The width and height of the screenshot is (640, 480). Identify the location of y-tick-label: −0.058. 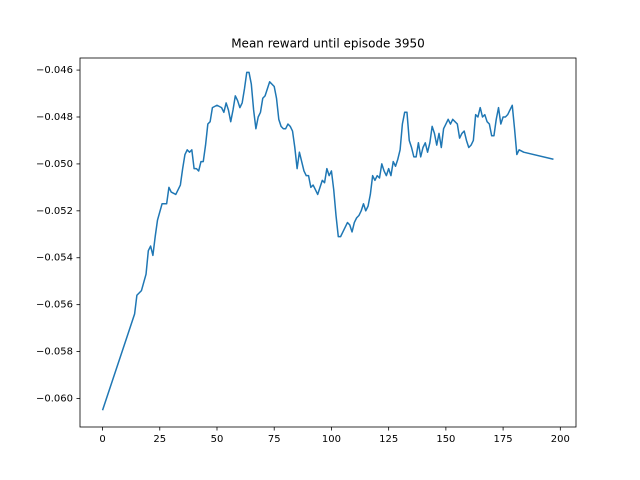
(54, 352).